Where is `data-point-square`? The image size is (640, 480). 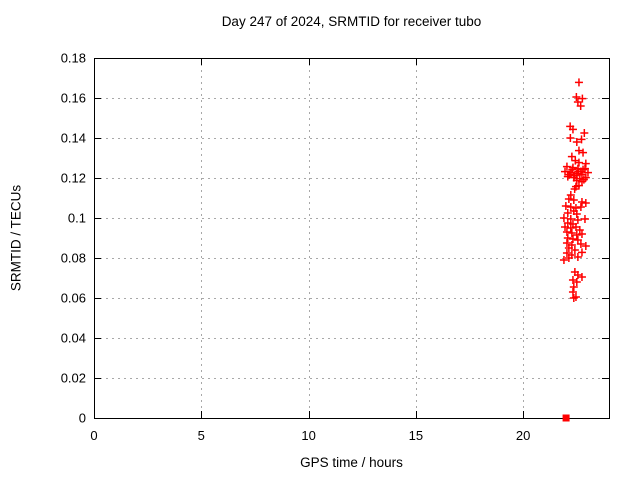 data-point-square is located at coordinates (566, 418).